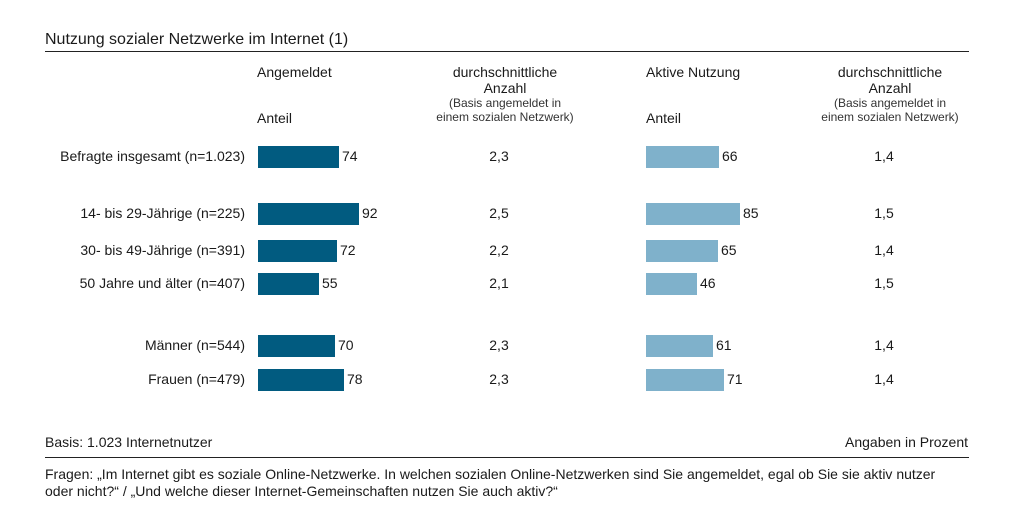 Image resolution: width=1024 pixels, height=525 pixels. Describe the element at coordinates (499, 250) in the screenshot. I see `avg-registered-value: 2,2` at that location.